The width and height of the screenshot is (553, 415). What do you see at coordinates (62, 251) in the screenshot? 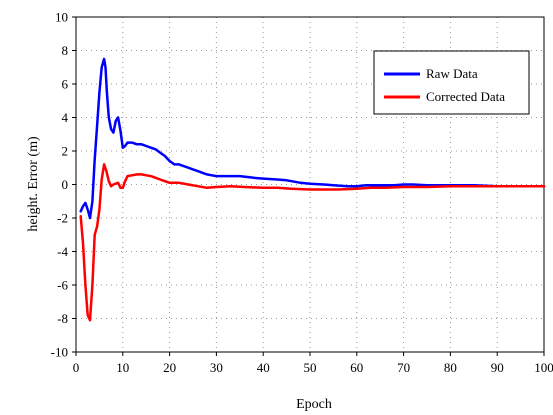
I see `y-tick-label: -4` at bounding box center [62, 251].